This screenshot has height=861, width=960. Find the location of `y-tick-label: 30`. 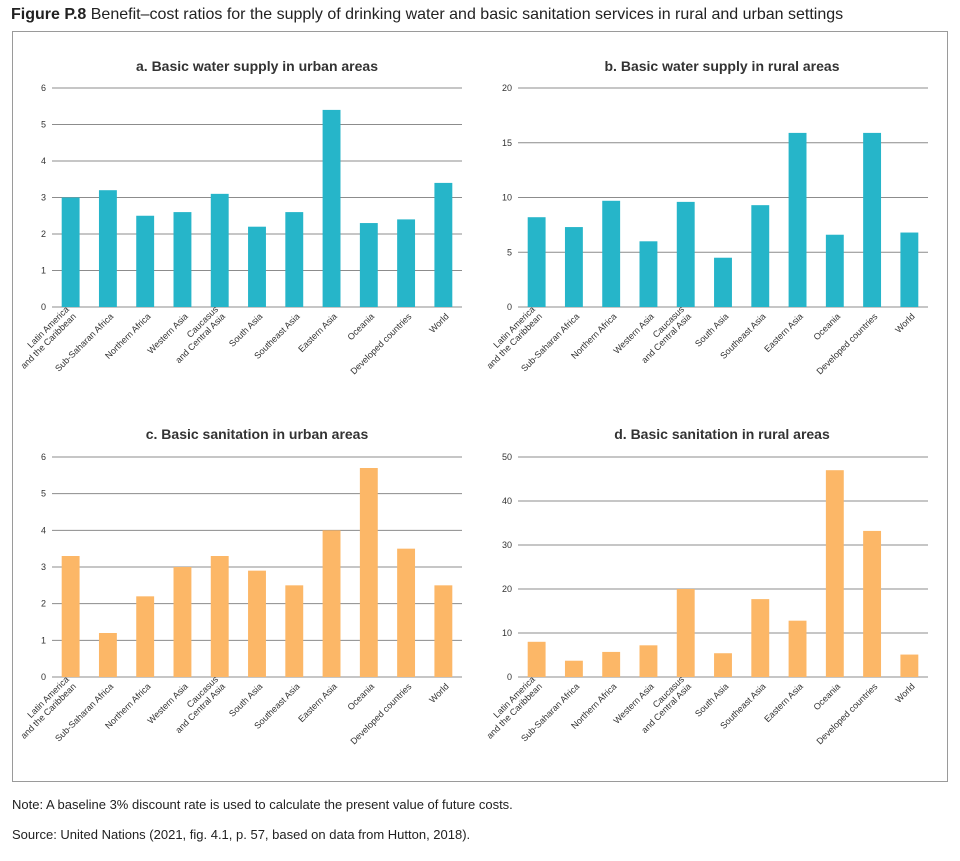

y-tick-label: 30 is located at coordinates (507, 545).